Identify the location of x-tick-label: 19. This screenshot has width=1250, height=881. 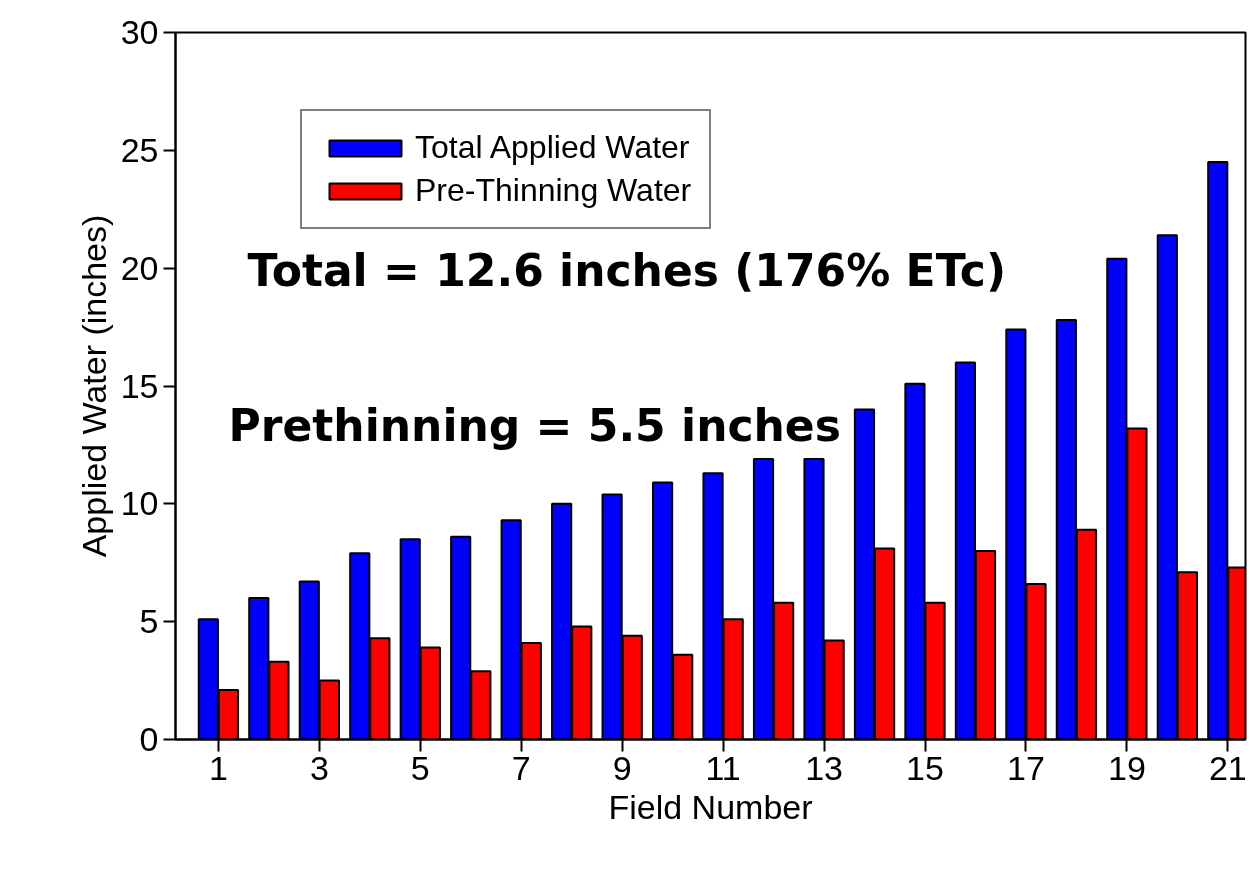
(1126, 767).